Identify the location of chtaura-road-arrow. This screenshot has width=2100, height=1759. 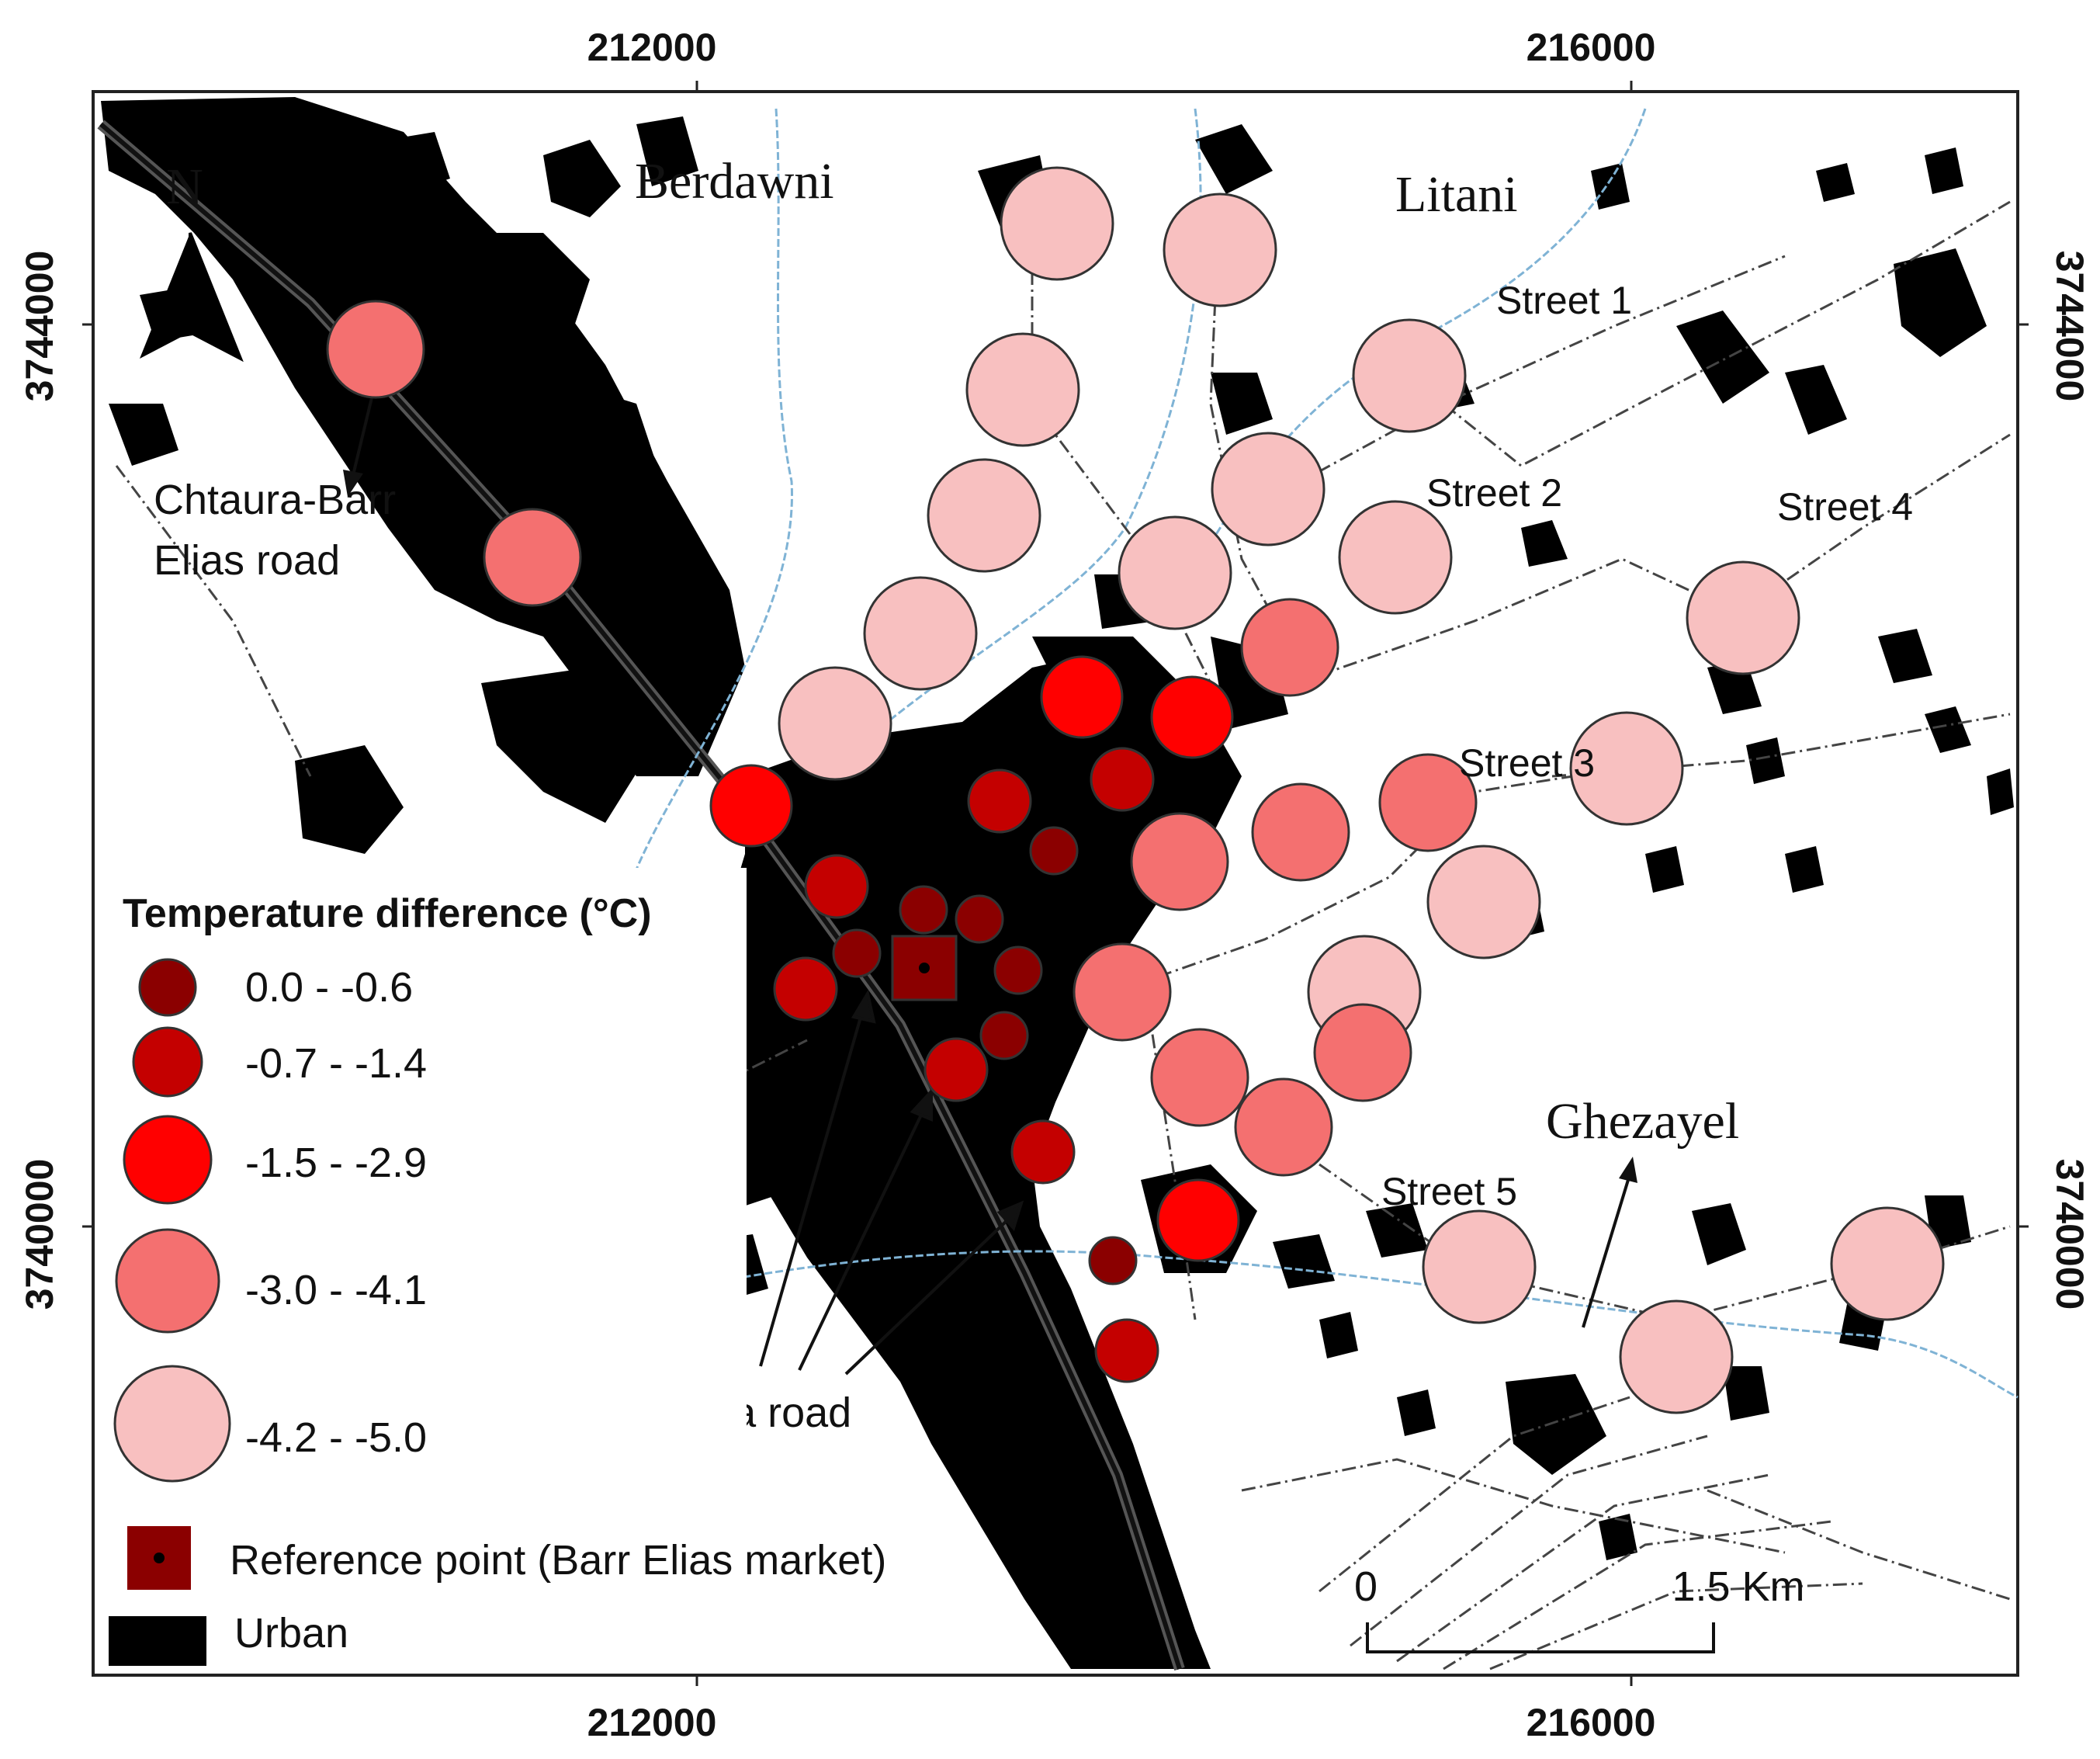
(359, 442).